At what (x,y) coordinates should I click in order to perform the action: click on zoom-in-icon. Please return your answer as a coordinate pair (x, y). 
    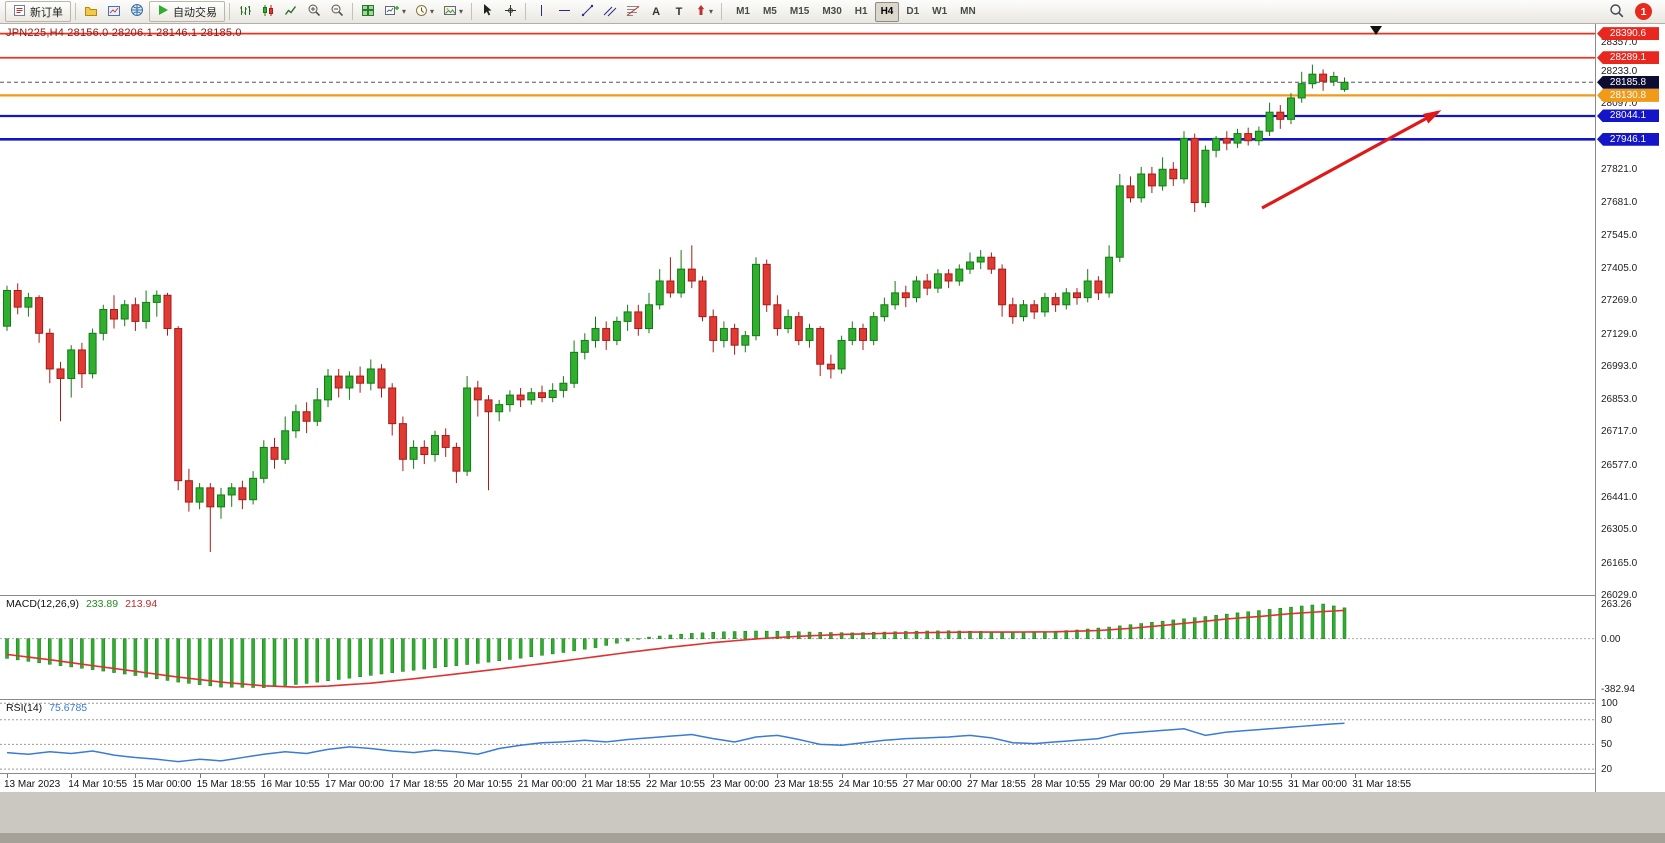
    Looking at the image, I should click on (314, 11).